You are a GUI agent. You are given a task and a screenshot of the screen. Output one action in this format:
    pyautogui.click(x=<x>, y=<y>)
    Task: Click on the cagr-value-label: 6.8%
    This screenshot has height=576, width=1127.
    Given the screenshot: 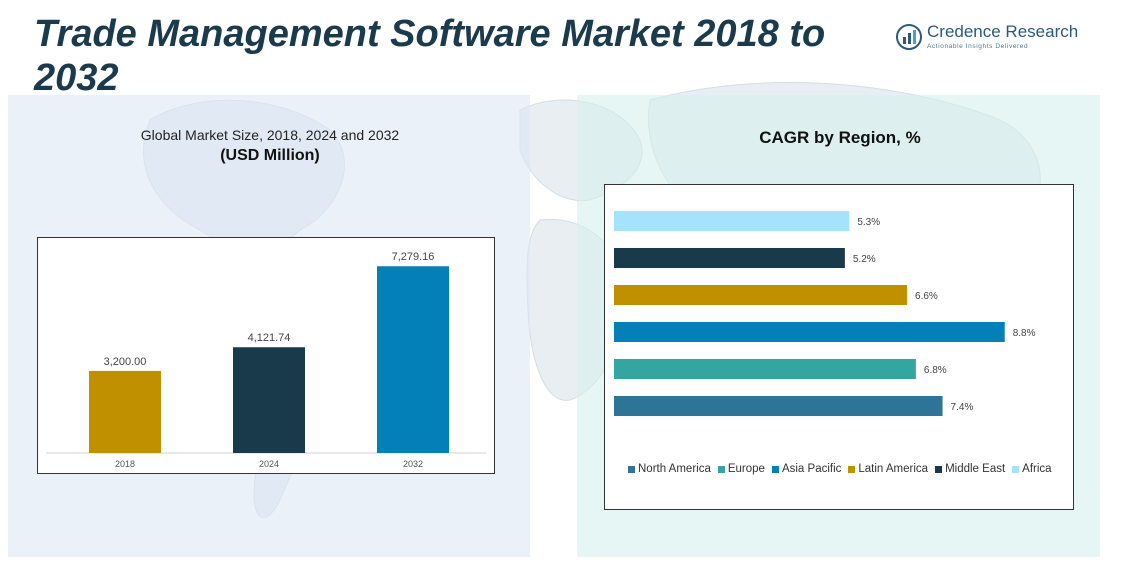 What is the action you would take?
    pyautogui.click(x=935, y=370)
    